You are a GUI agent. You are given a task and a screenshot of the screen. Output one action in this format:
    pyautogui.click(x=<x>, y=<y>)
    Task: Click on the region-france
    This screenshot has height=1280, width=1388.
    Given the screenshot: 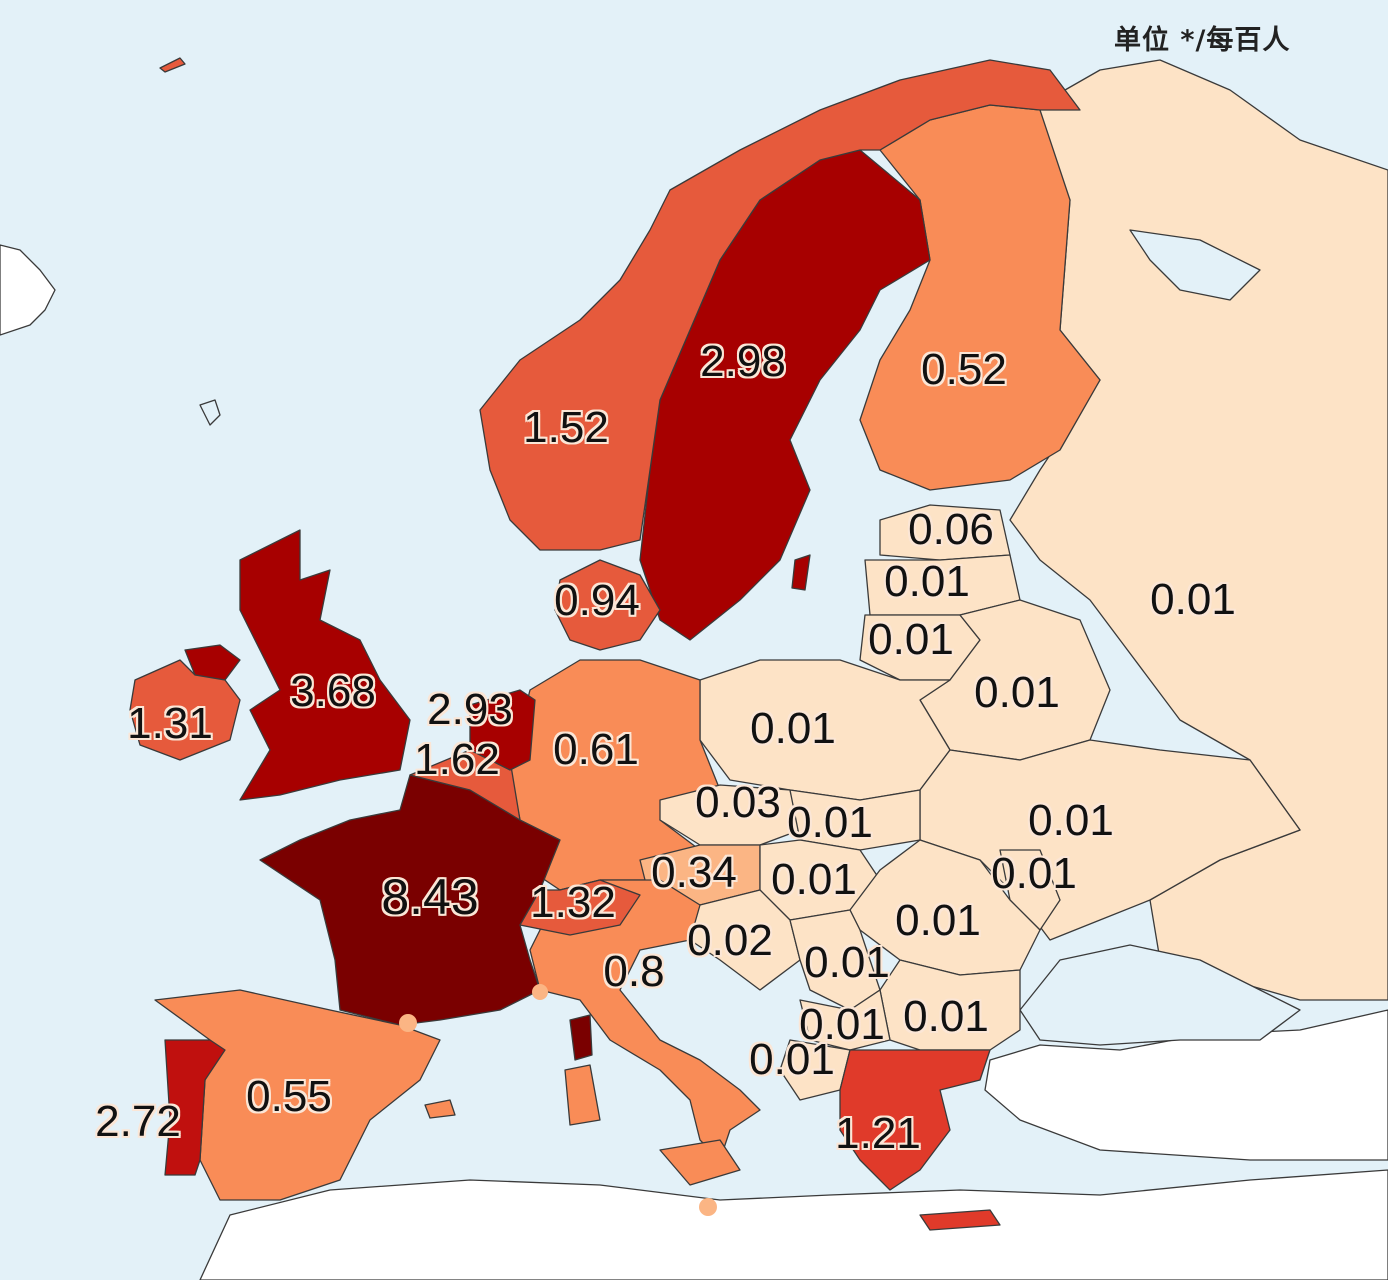 What is the action you would take?
    pyautogui.click(x=410, y=900)
    